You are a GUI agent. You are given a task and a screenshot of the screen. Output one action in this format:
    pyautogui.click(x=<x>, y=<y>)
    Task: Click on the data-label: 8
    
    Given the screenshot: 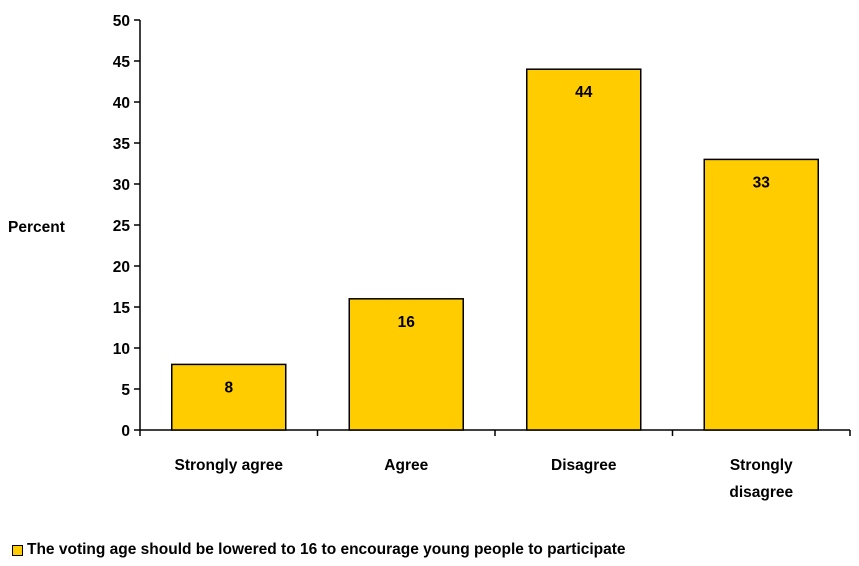 What is the action you would take?
    pyautogui.click(x=228, y=387)
    